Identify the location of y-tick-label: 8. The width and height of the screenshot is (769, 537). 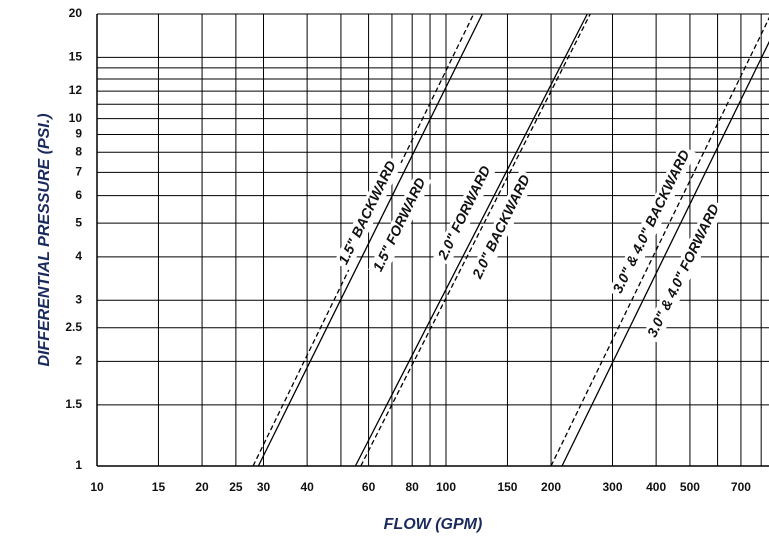
(78, 151).